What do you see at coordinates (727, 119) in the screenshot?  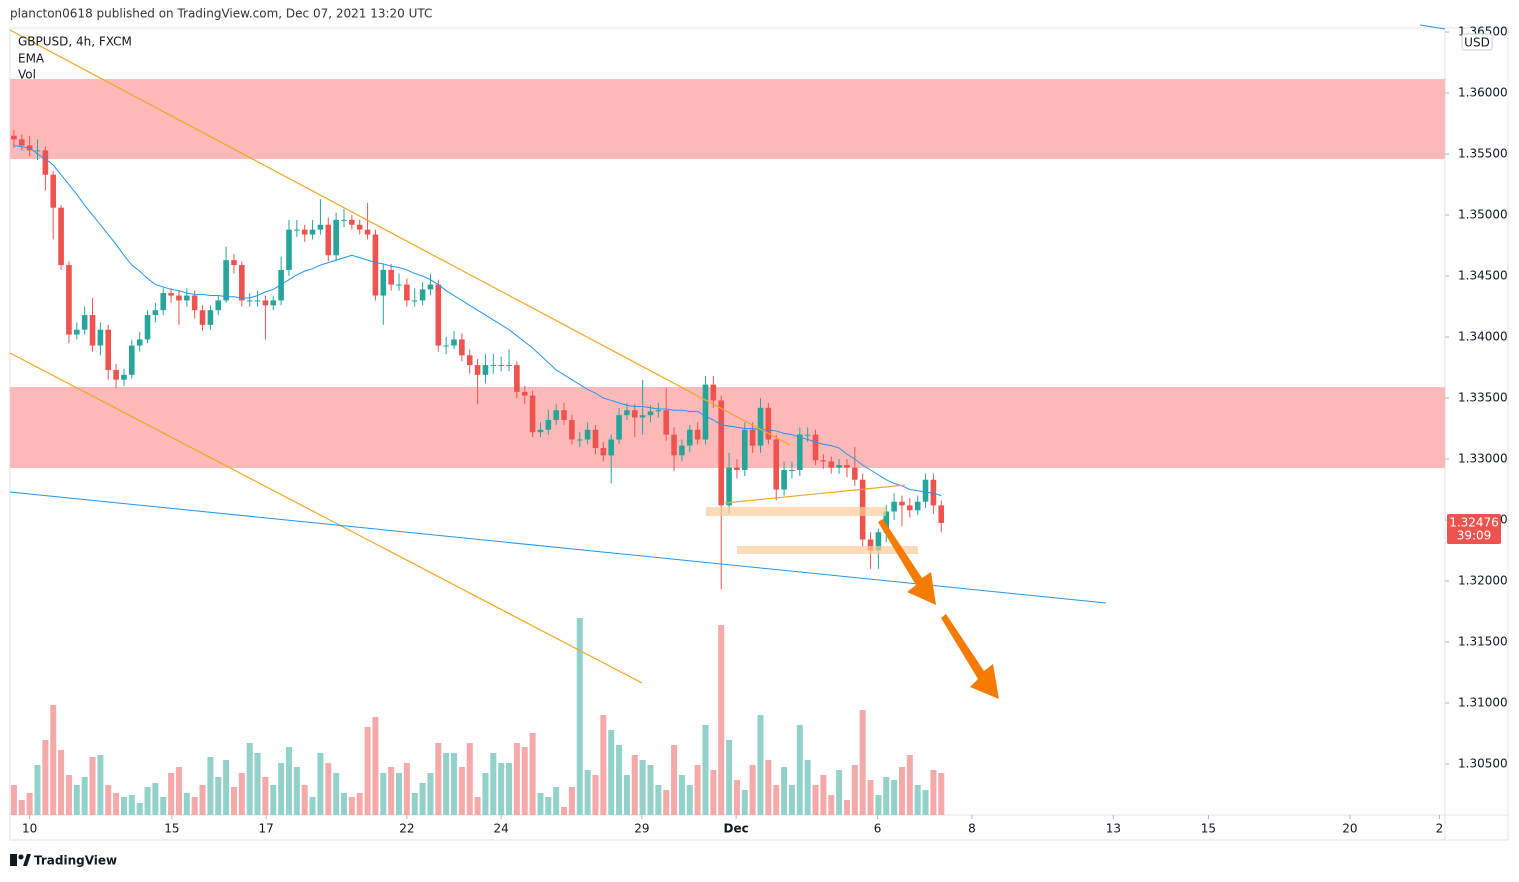 I see `resistance-zone` at bounding box center [727, 119].